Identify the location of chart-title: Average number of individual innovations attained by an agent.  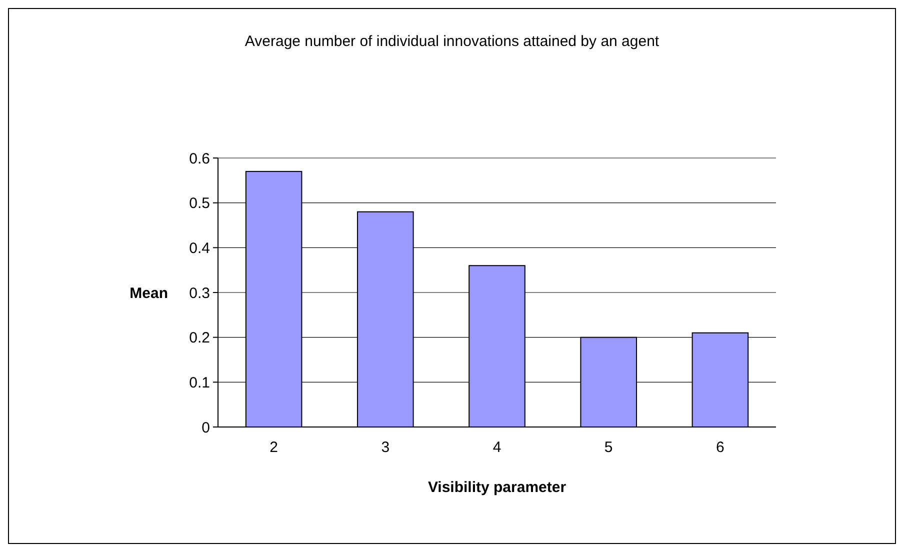
(452, 41).